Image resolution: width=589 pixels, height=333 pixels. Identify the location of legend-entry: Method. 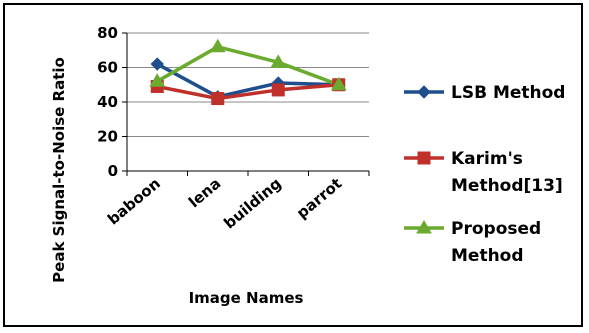
(487, 256).